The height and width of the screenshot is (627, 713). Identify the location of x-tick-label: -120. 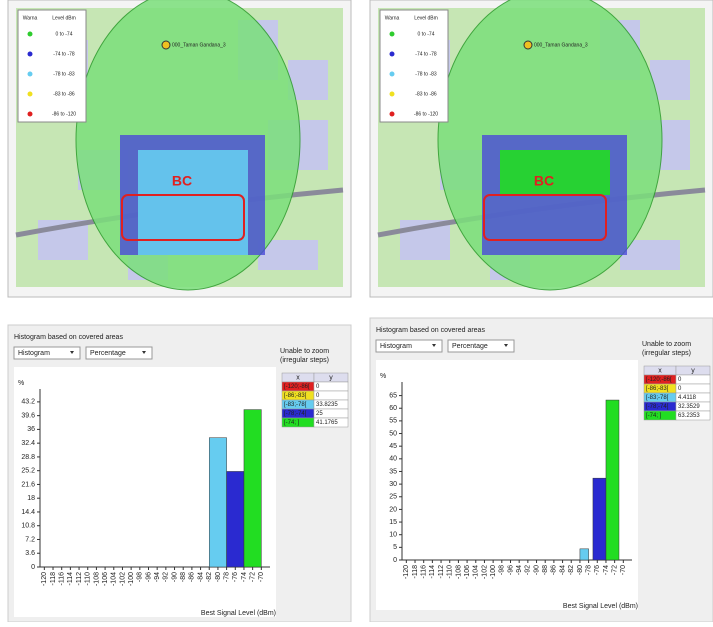
(44, 579).